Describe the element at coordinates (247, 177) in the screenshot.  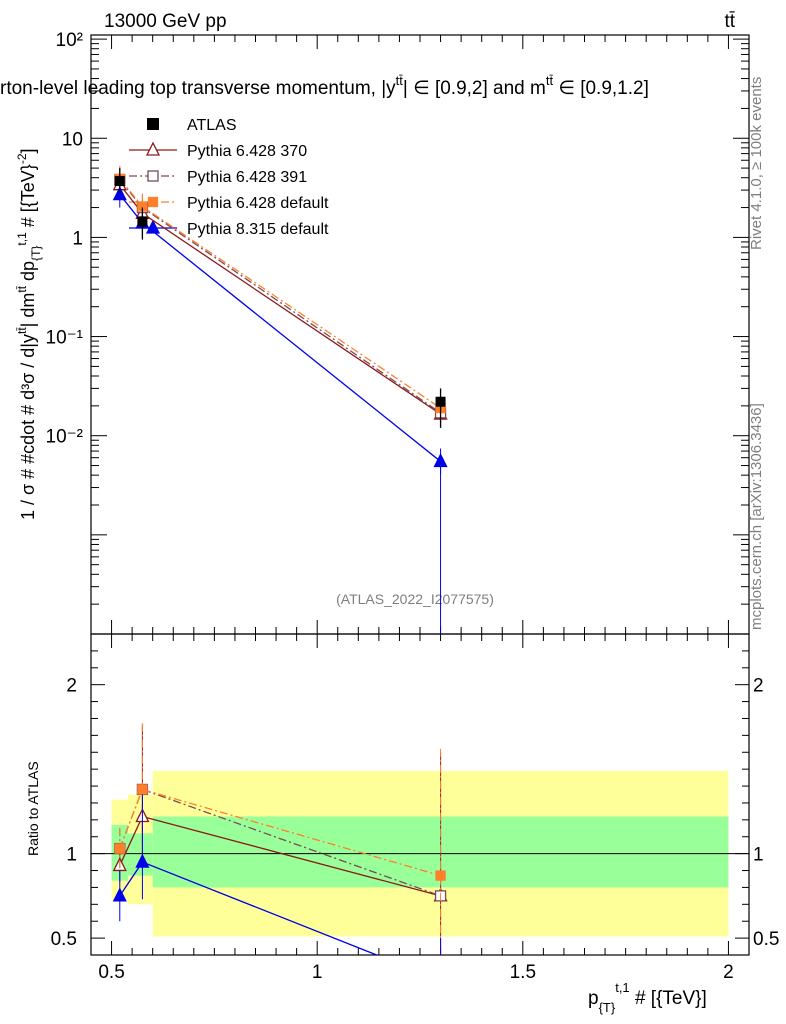
I see `legend-label-1: Pythia 6.428 391` at that location.